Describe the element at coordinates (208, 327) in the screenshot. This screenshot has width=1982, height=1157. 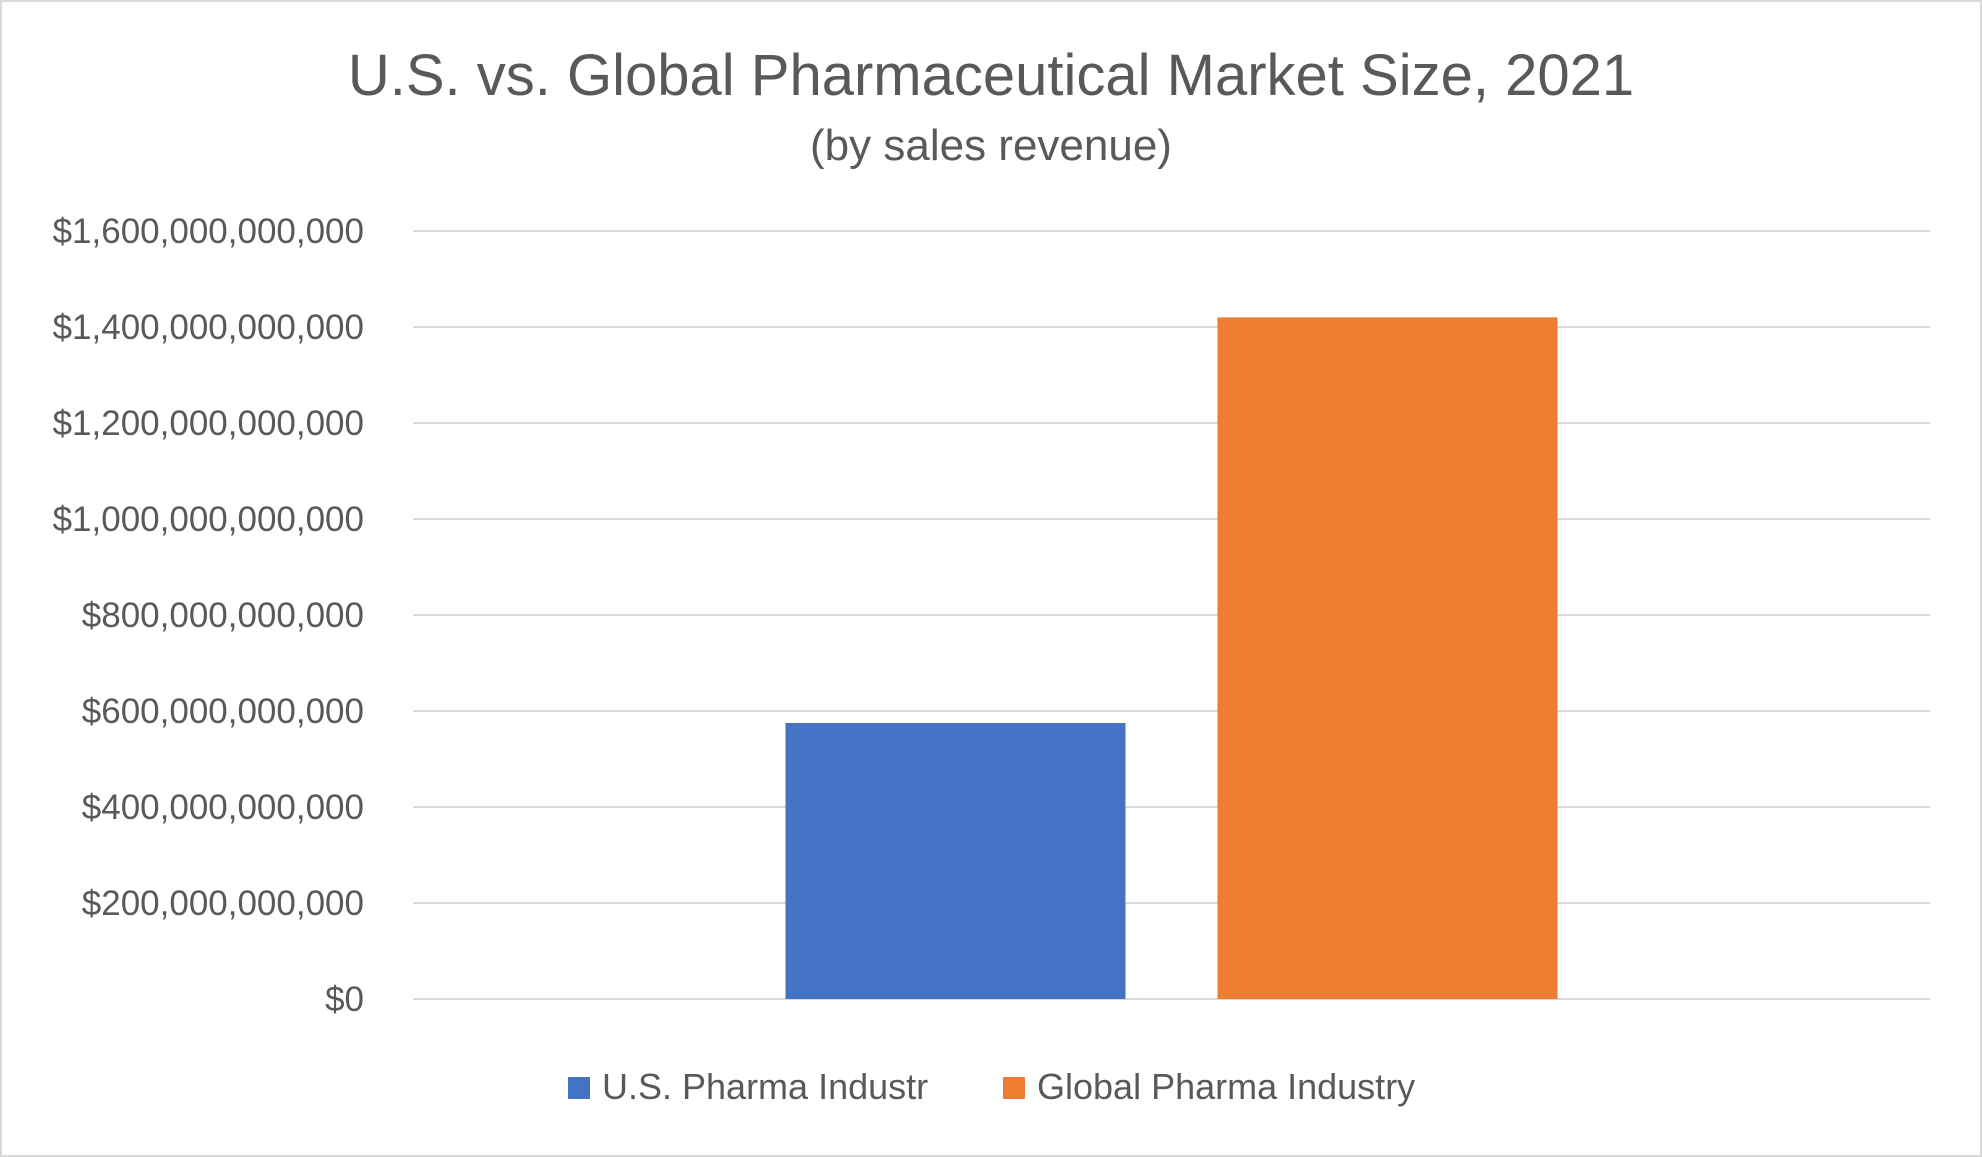
I see `y-tick-label: $1,400,000,000,000` at that location.